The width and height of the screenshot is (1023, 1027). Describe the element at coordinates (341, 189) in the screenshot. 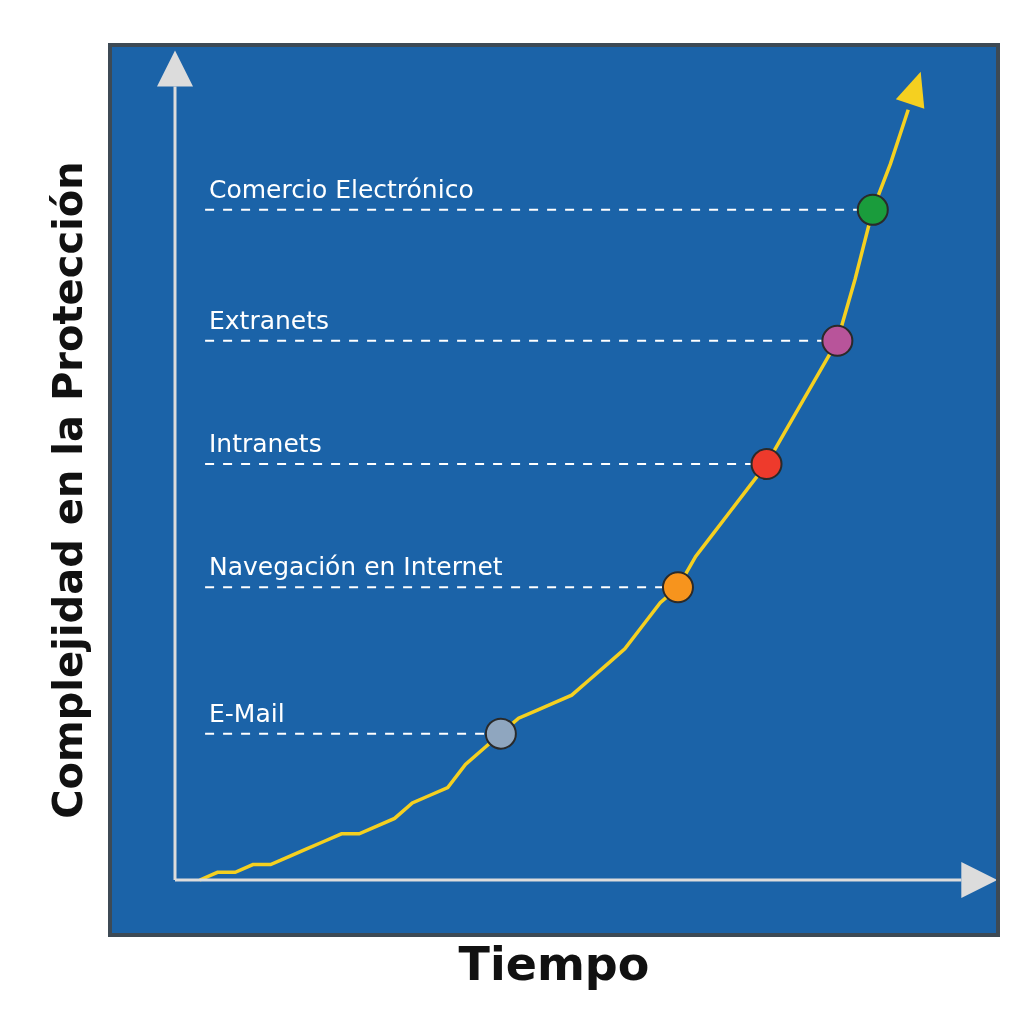

I see `ref-line-label: Comercio Electrónico` at that location.